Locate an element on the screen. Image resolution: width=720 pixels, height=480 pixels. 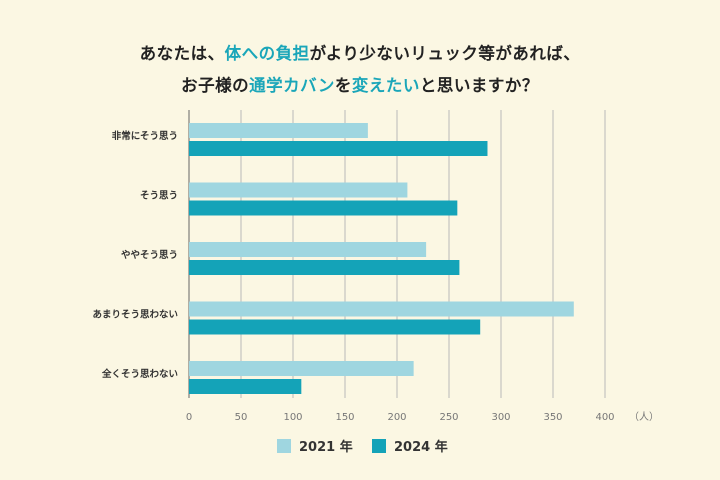
title-line-1: あなたは、体への負担がより少ないリュック等があれば、 is located at coordinates (360, 54).